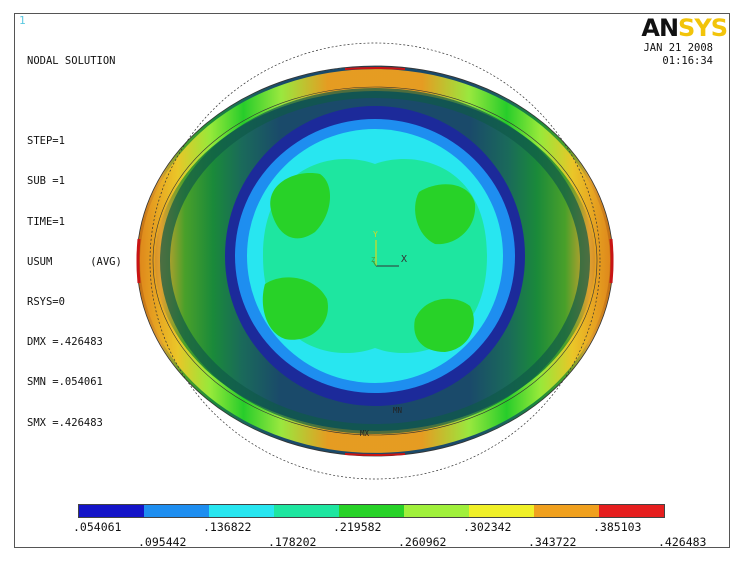 The width and height of the screenshot is (750, 564). I want to click on min-marker: MN, so click(397, 410).